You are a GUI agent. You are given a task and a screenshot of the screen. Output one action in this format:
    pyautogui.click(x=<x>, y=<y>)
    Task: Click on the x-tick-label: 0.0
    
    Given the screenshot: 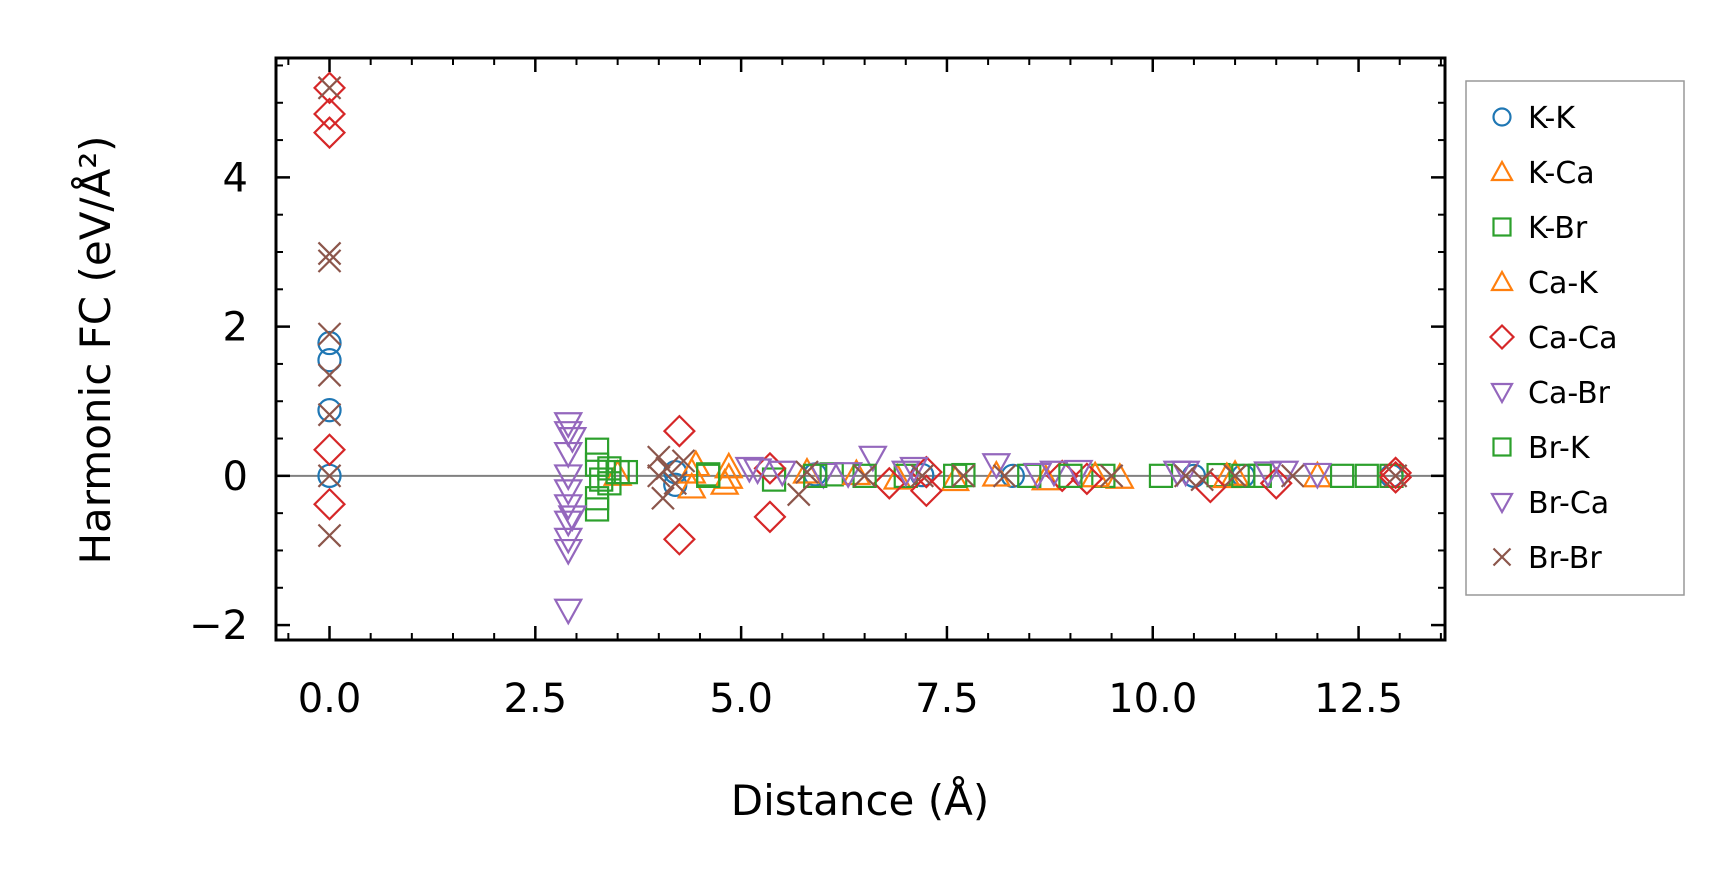 What is the action you would take?
    pyautogui.click(x=330, y=699)
    